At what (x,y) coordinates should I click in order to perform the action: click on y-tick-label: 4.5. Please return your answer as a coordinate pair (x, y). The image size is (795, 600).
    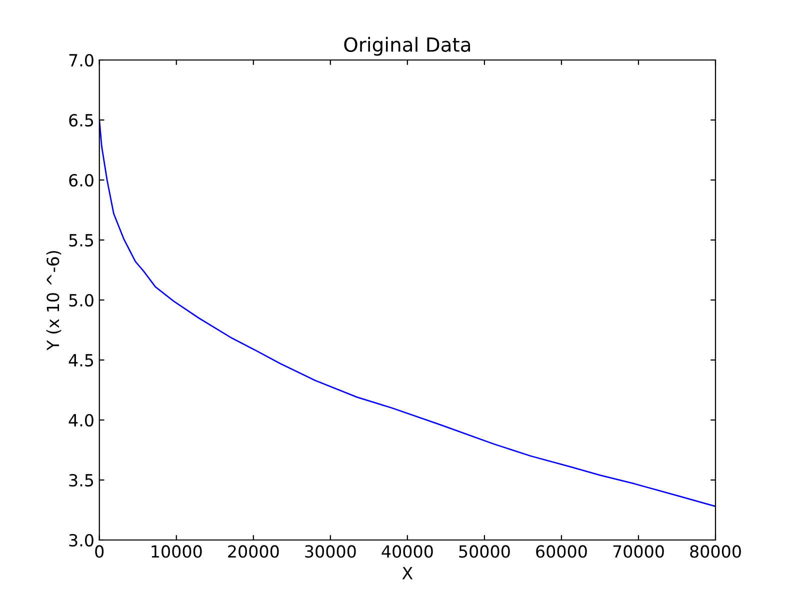
    Looking at the image, I should click on (81, 360).